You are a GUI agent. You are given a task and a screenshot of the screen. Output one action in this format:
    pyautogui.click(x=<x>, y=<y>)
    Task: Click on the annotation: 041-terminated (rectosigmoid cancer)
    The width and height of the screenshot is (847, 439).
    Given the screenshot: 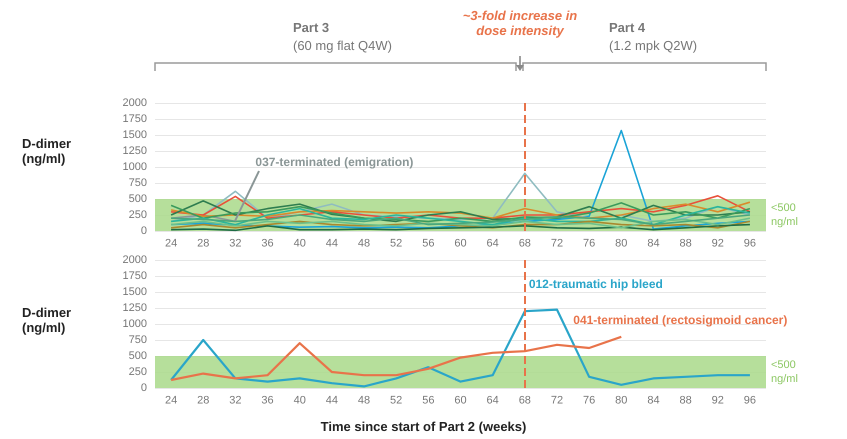 What is the action you would take?
    pyautogui.click(x=680, y=319)
    